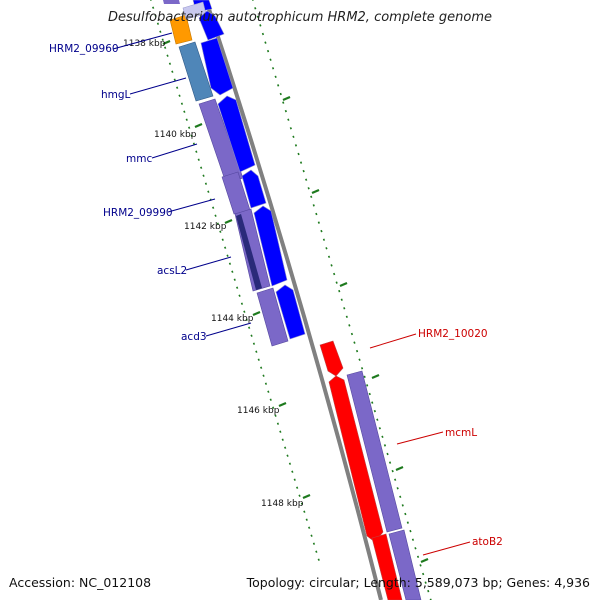  I want to click on gene-label-atob2: atoB2, so click(487, 542).